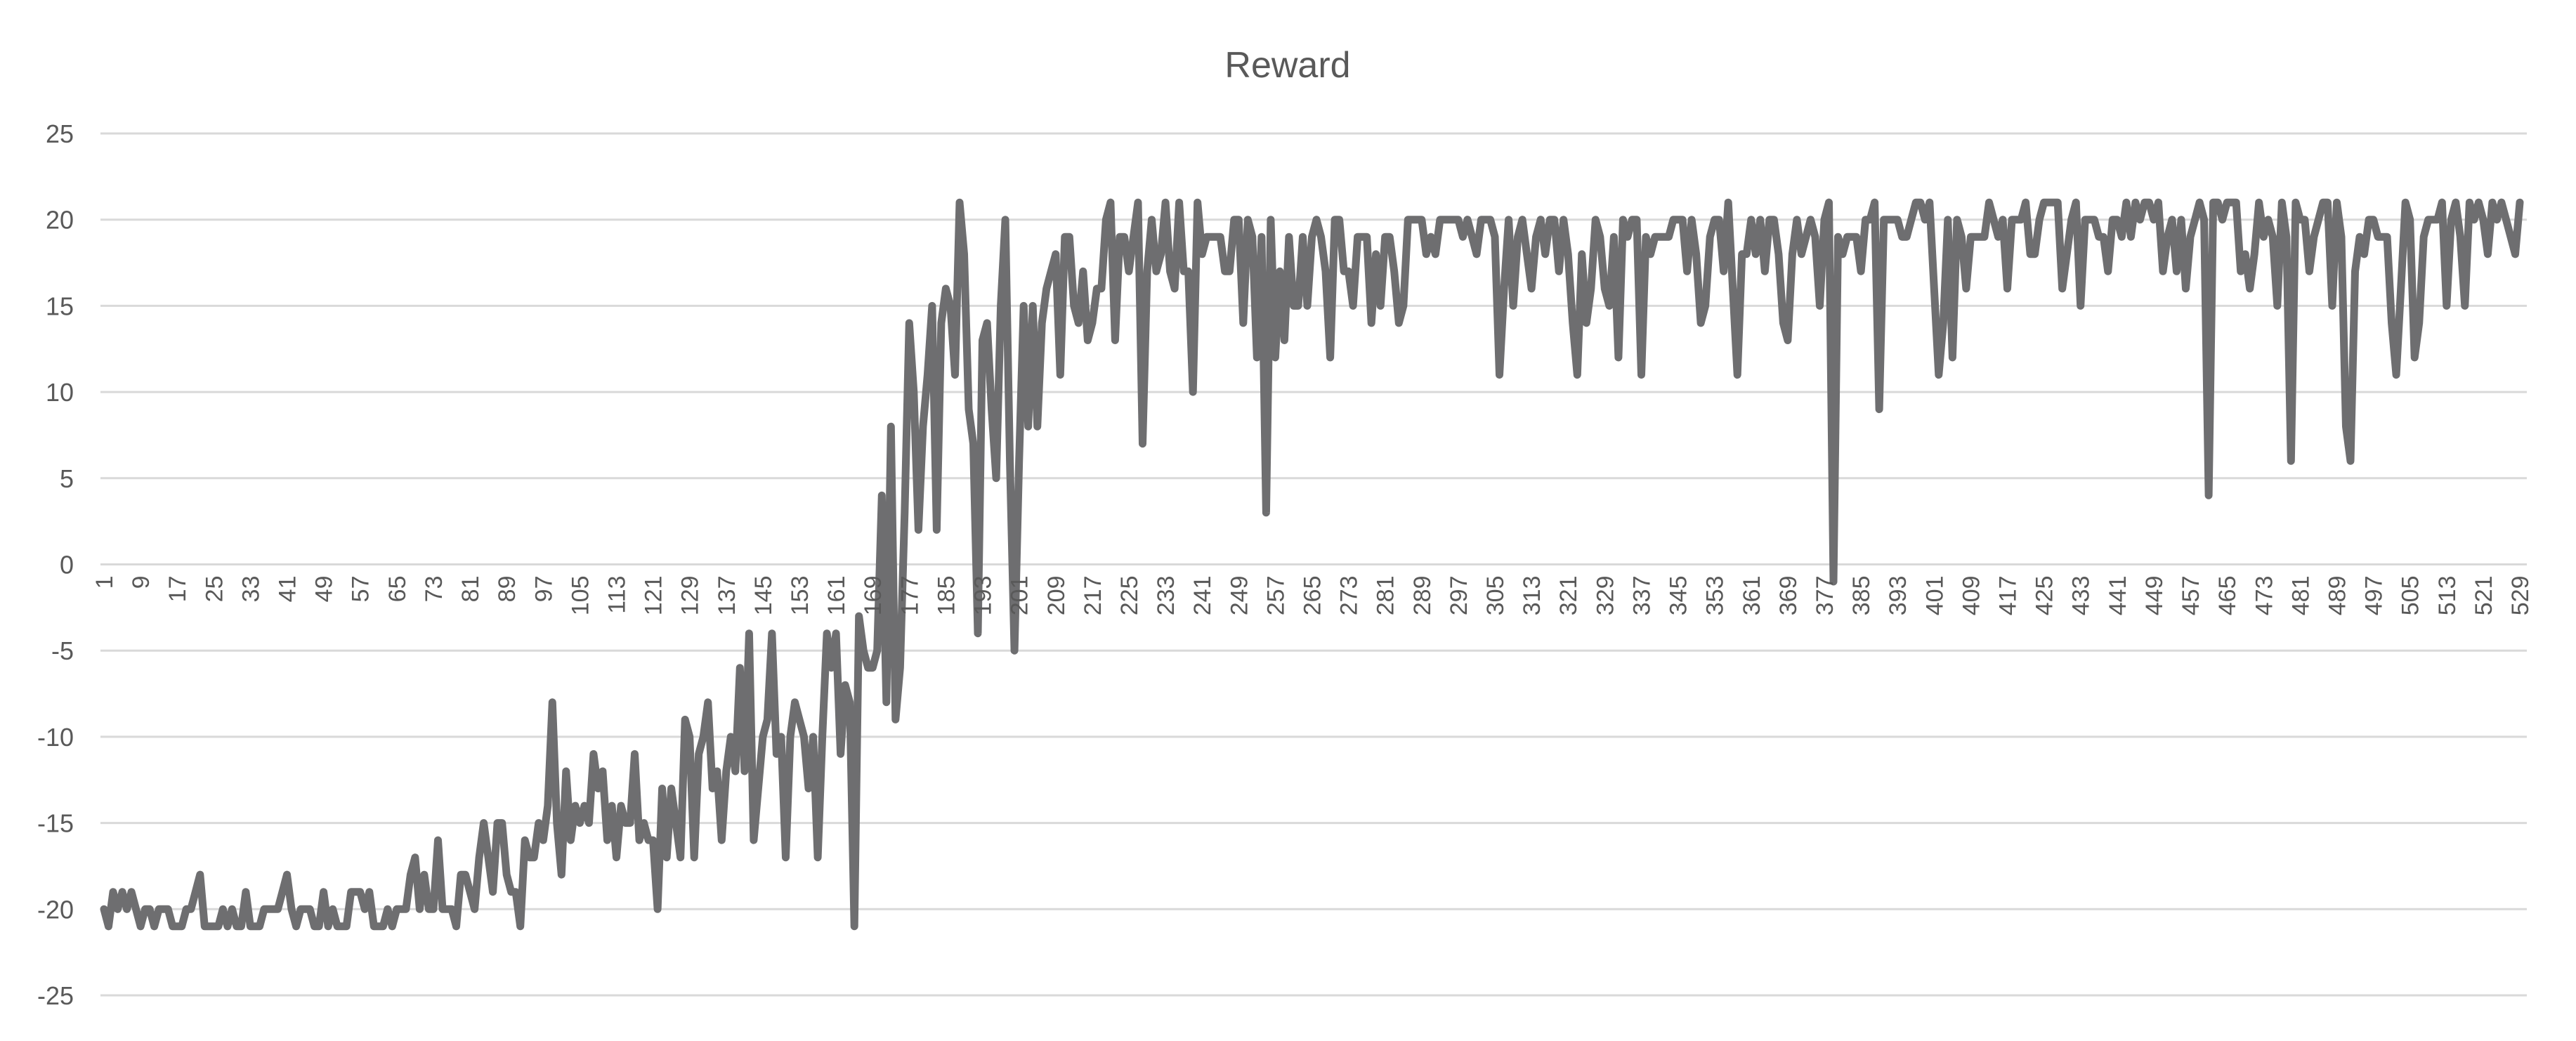 The width and height of the screenshot is (2576, 1041). What do you see at coordinates (1056, 596) in the screenshot?
I see `x-tick-label: 209` at bounding box center [1056, 596].